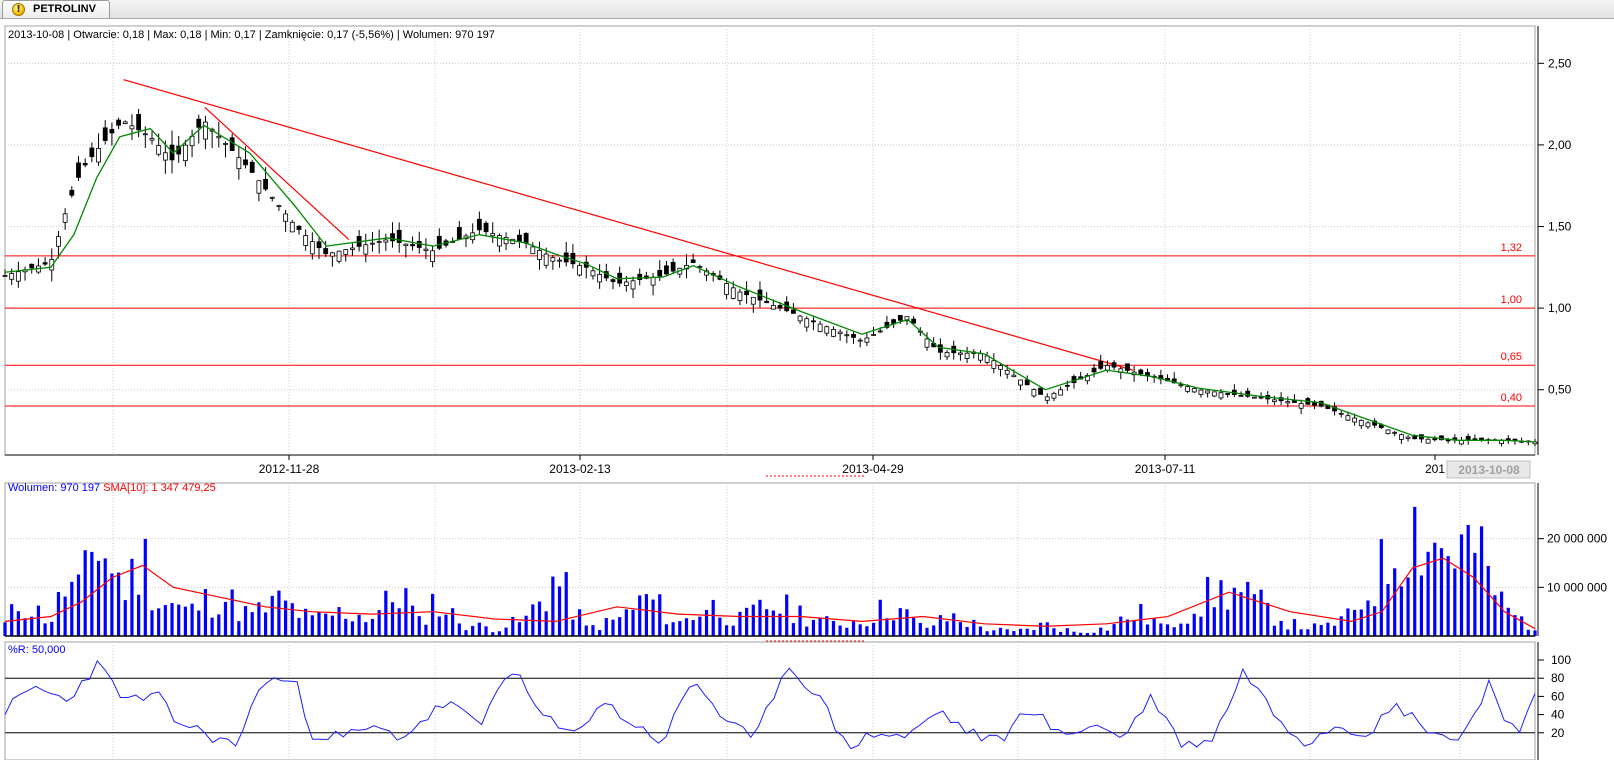  Describe the element at coordinates (221, 35) in the screenshot. I see `info-min-label: Min:` at that location.